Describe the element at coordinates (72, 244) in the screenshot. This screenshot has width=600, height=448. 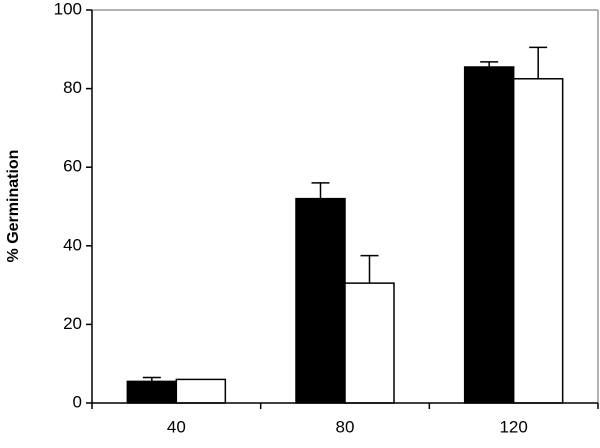
I see `y-tick-label: 40` at that location.